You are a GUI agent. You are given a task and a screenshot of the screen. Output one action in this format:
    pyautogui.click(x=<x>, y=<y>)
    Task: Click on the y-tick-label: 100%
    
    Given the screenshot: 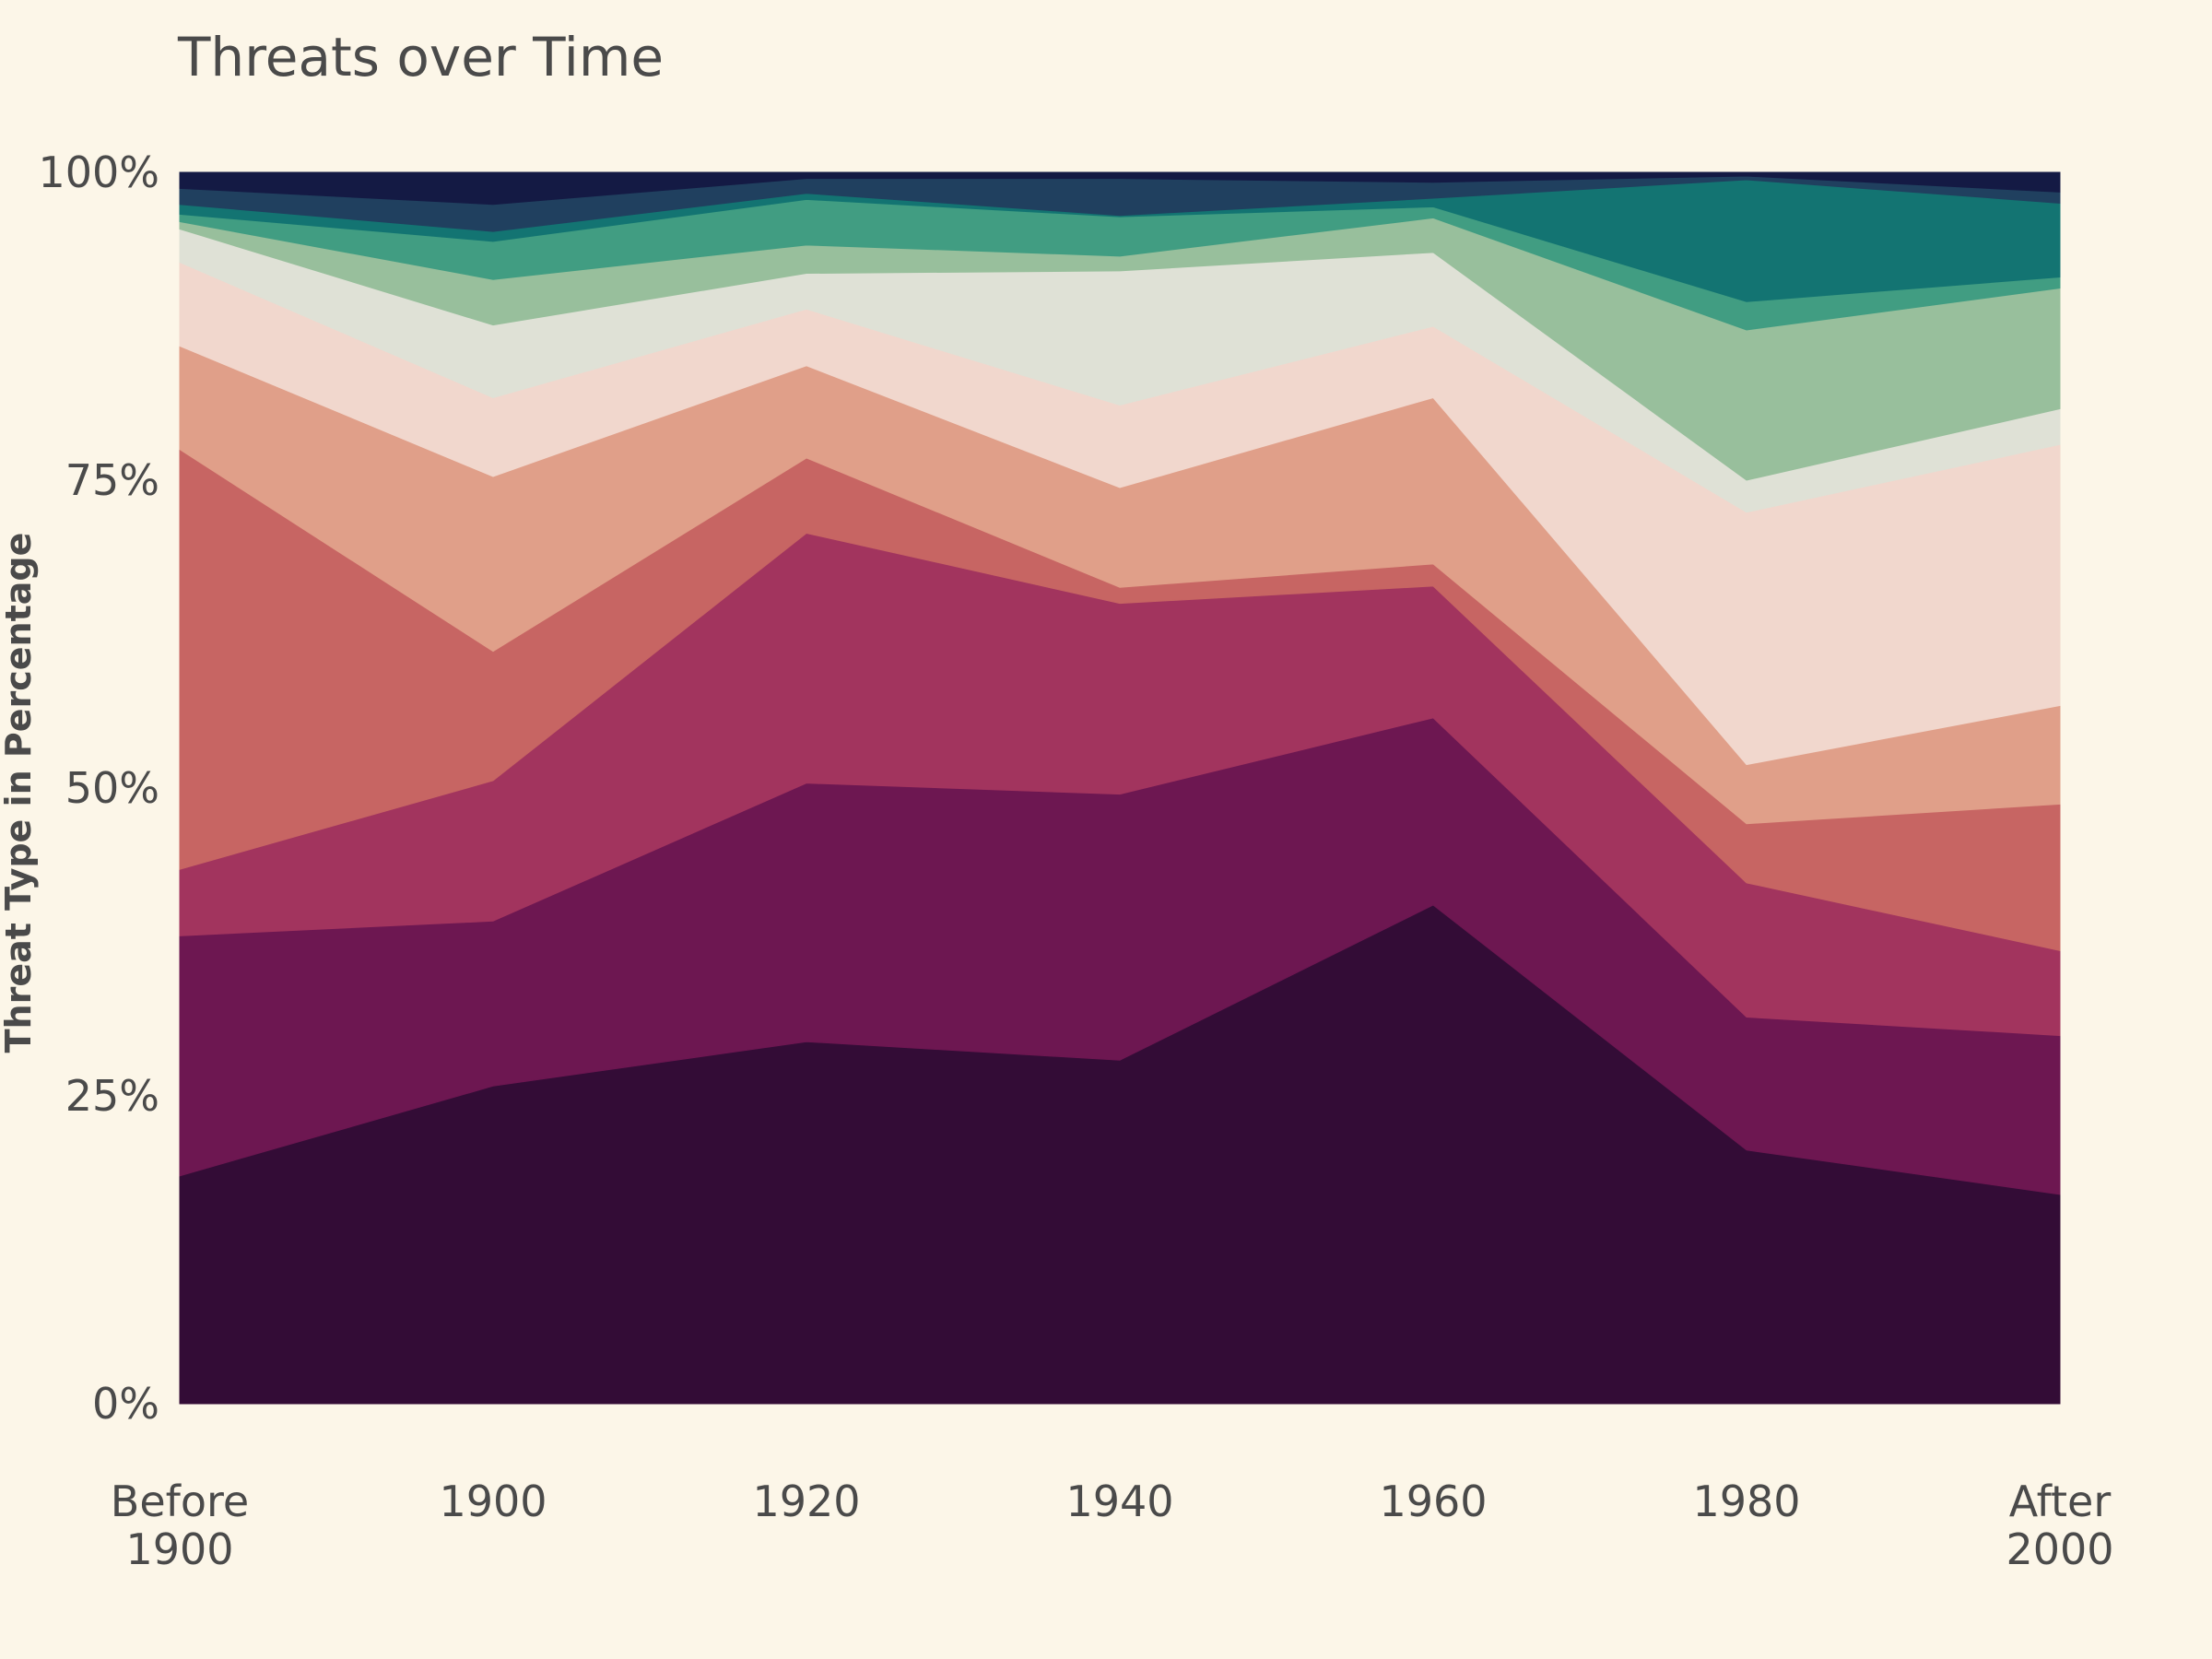 What is the action you would take?
    pyautogui.click(x=98, y=172)
    